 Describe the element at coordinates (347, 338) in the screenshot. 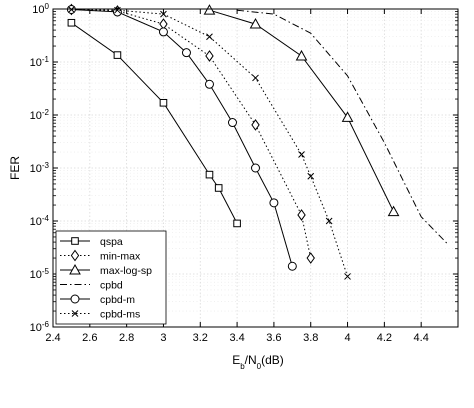

I see `x-tick-label: 4` at that location.